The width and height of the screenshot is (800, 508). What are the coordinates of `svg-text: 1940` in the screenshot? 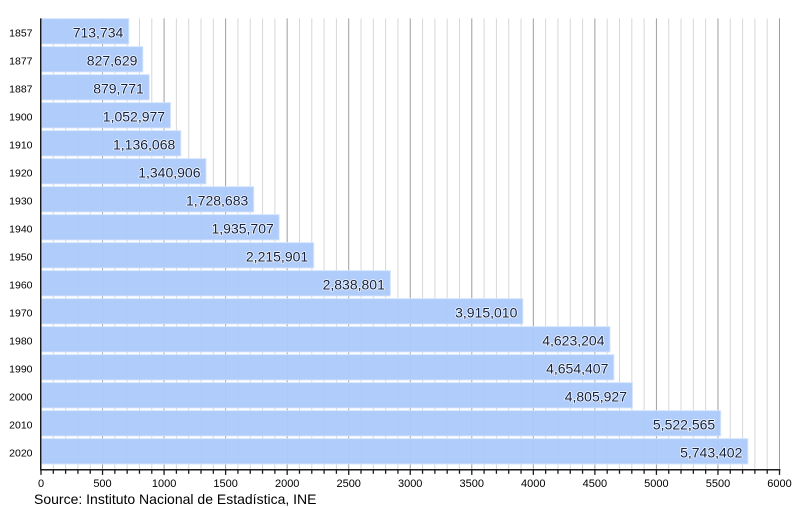 It's located at (21, 230).